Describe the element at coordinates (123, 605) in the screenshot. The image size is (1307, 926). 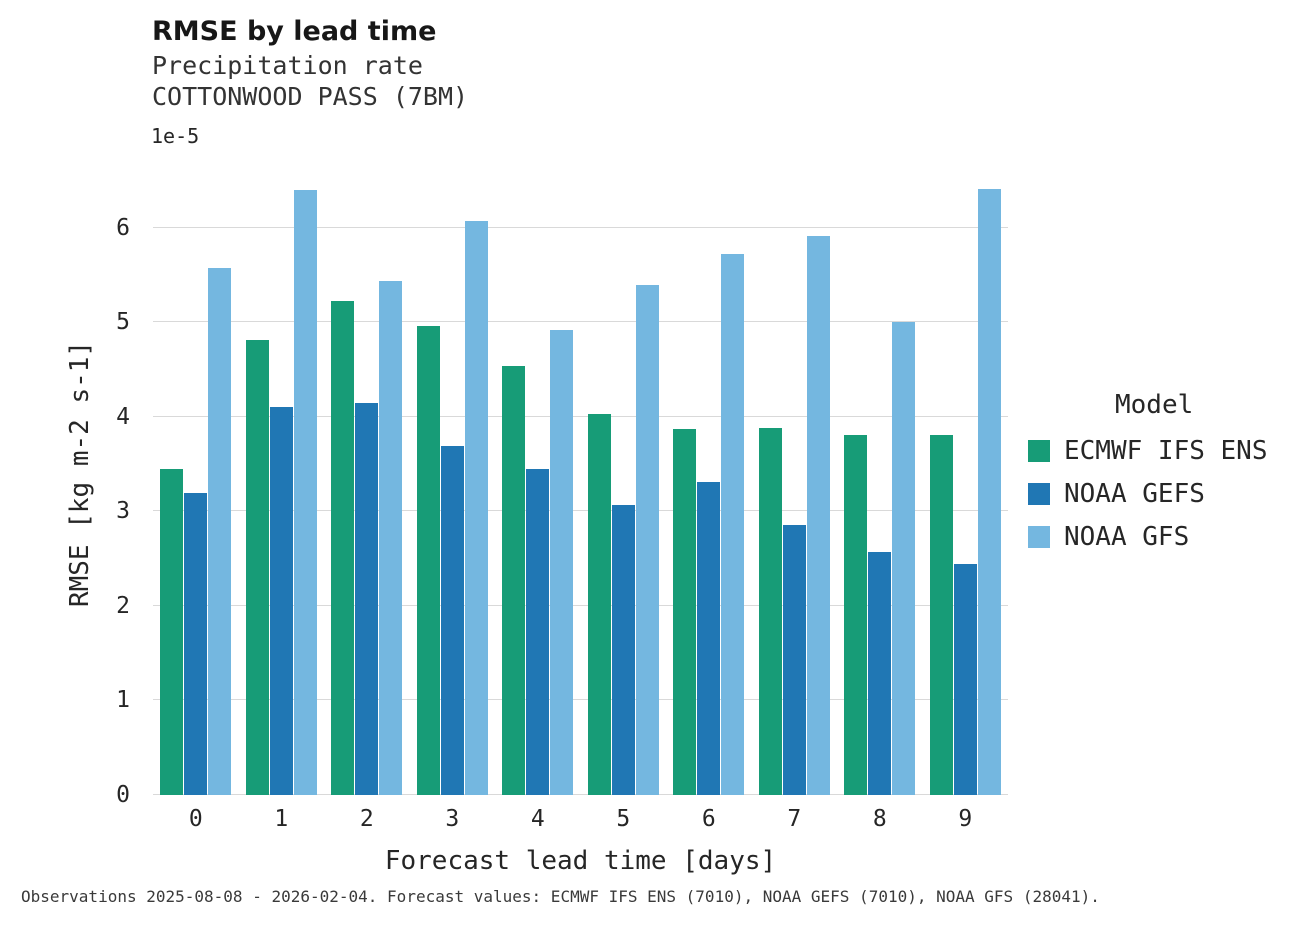
I see `y-tick-label-2: 2` at that location.